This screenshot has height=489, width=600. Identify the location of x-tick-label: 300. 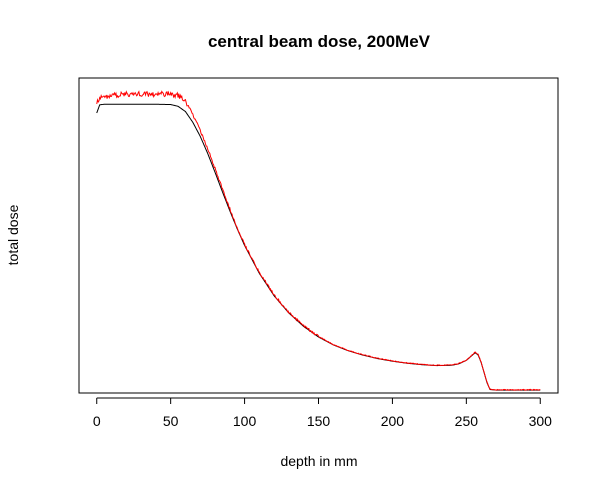
(541, 421).